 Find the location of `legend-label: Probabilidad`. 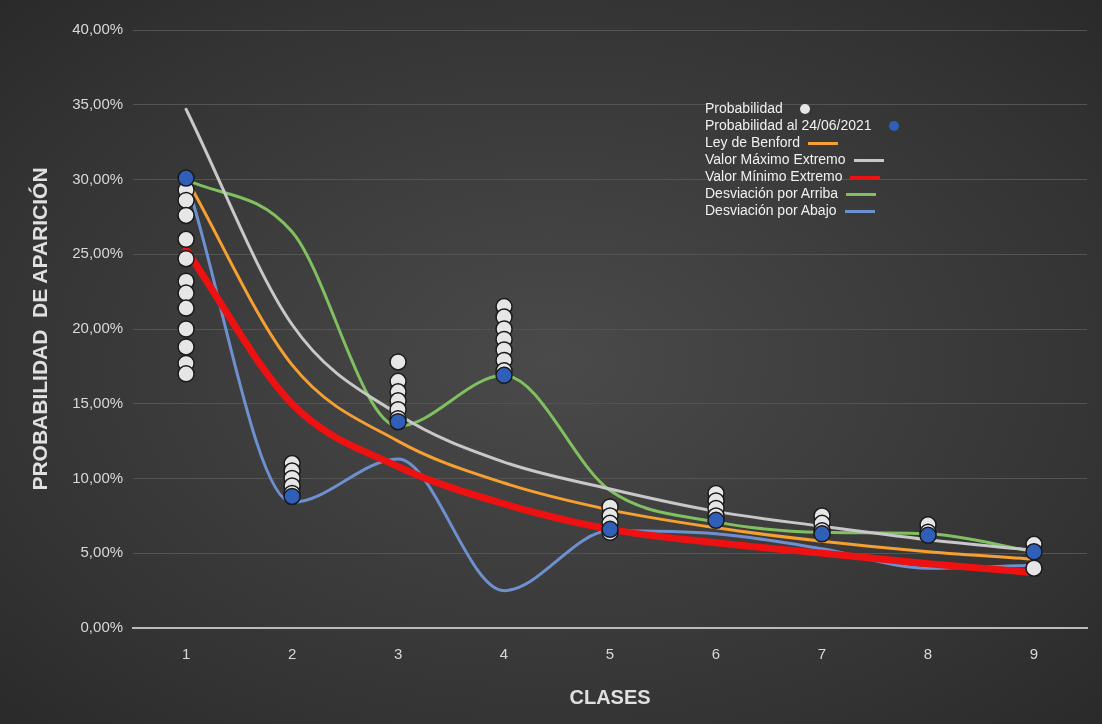

legend-label: Probabilidad is located at coordinates (744, 108).